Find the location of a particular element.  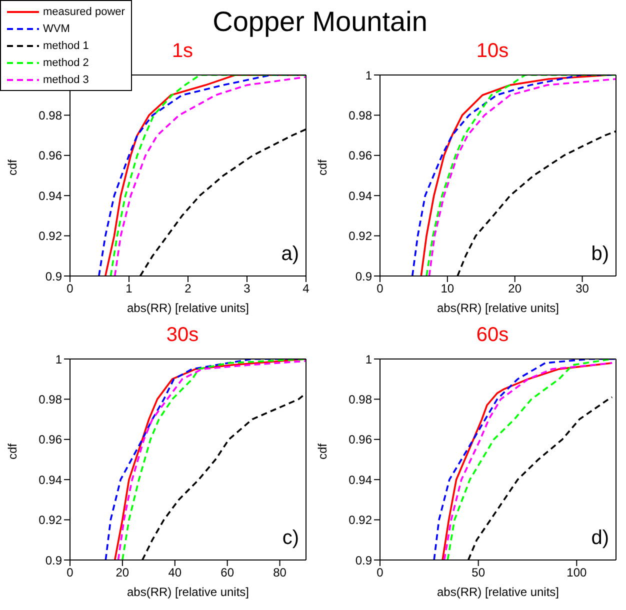

legend-label: WVM is located at coordinates (56, 28).